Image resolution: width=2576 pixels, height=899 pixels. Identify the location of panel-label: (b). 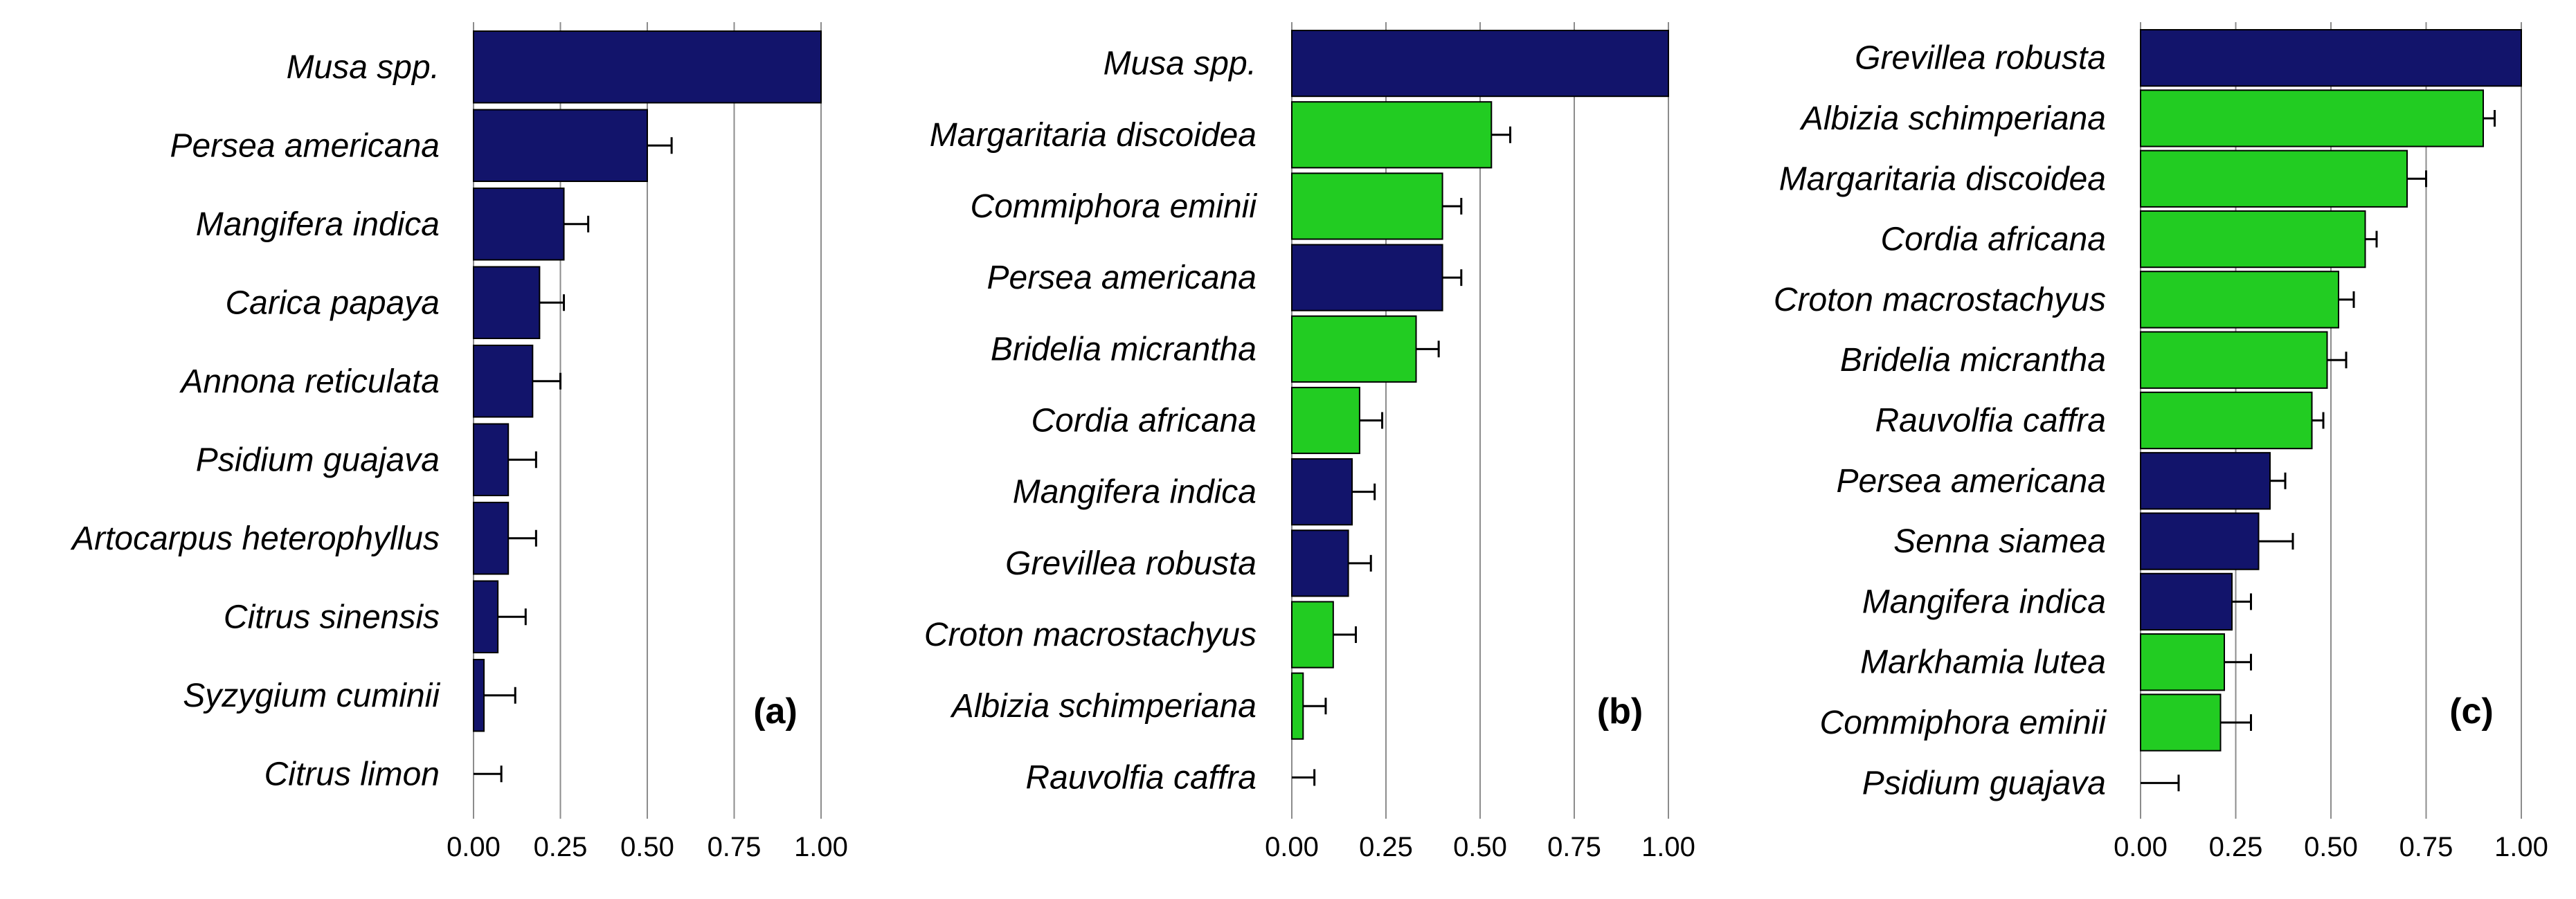
(1620, 712).